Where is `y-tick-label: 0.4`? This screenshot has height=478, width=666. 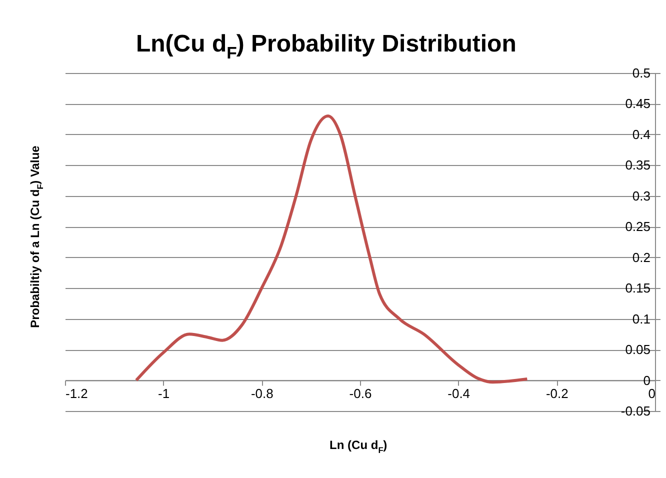
y-tick-label: 0.4 is located at coordinates (641, 134).